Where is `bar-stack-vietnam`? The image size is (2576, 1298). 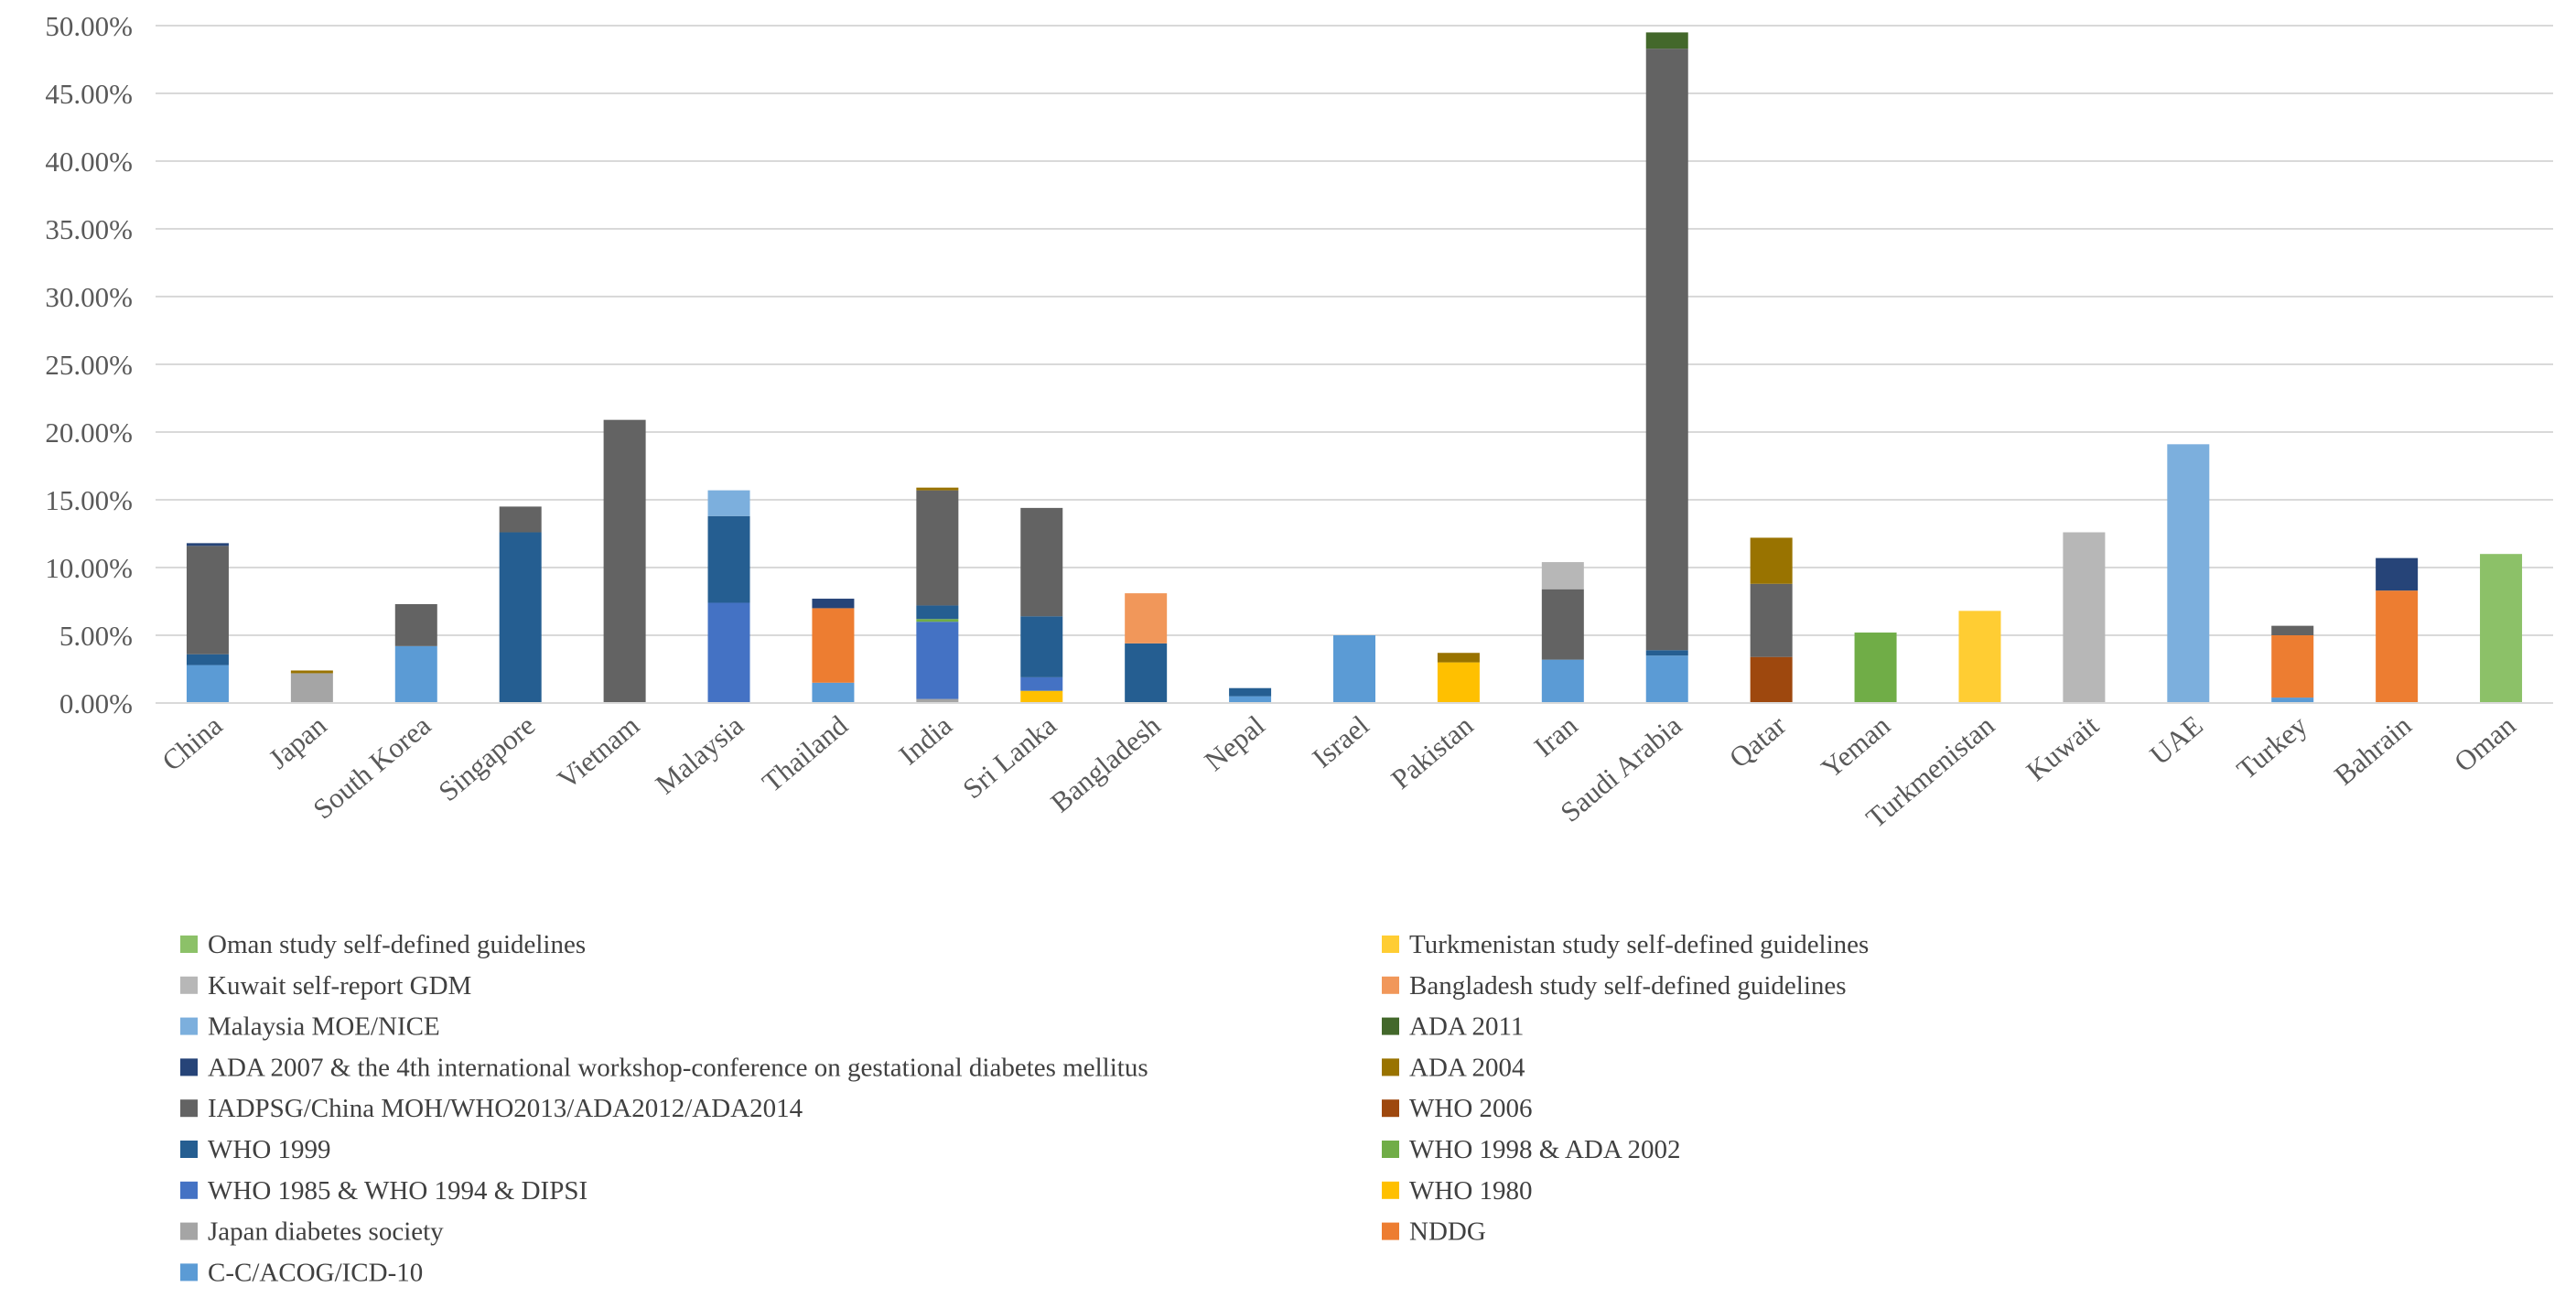
bar-stack-vietnam is located at coordinates (624, 561).